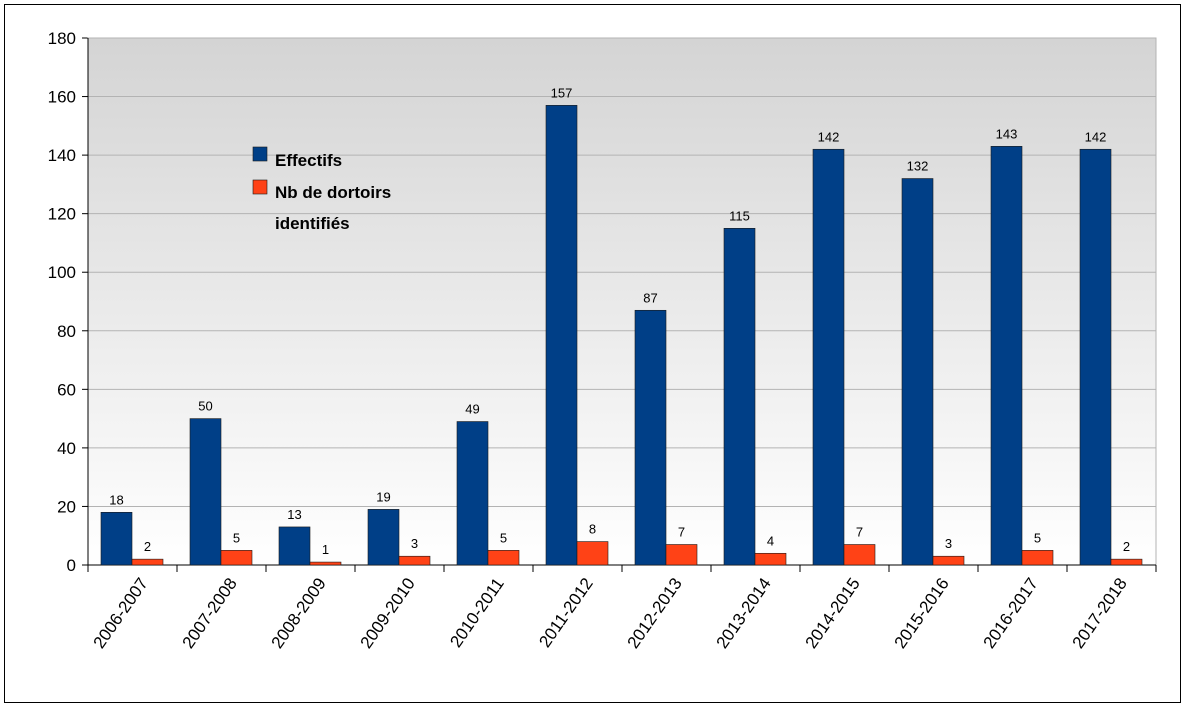  What do you see at coordinates (333, 192) in the screenshot?
I see `legend-label: Nb de dortoirs` at bounding box center [333, 192].